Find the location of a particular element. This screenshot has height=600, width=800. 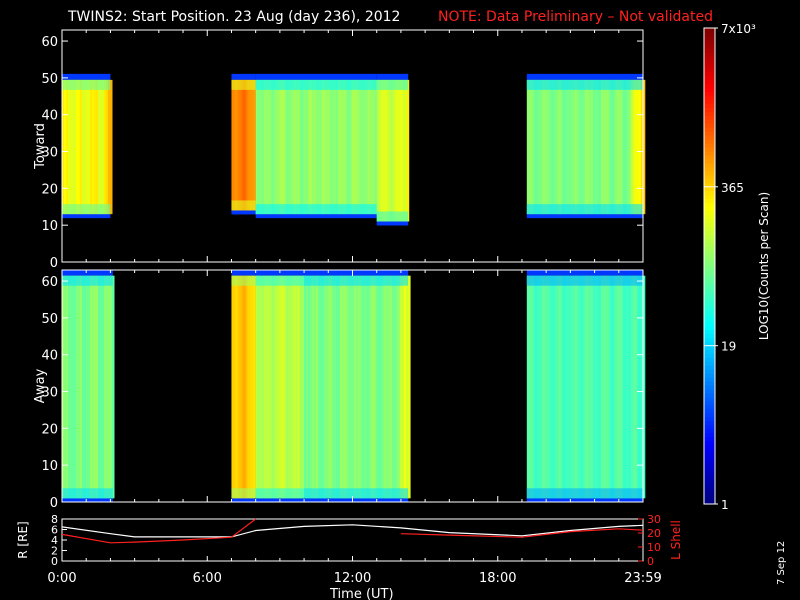

data-note: NOTE: Data Preliminary – Not validated is located at coordinates (575, 17).